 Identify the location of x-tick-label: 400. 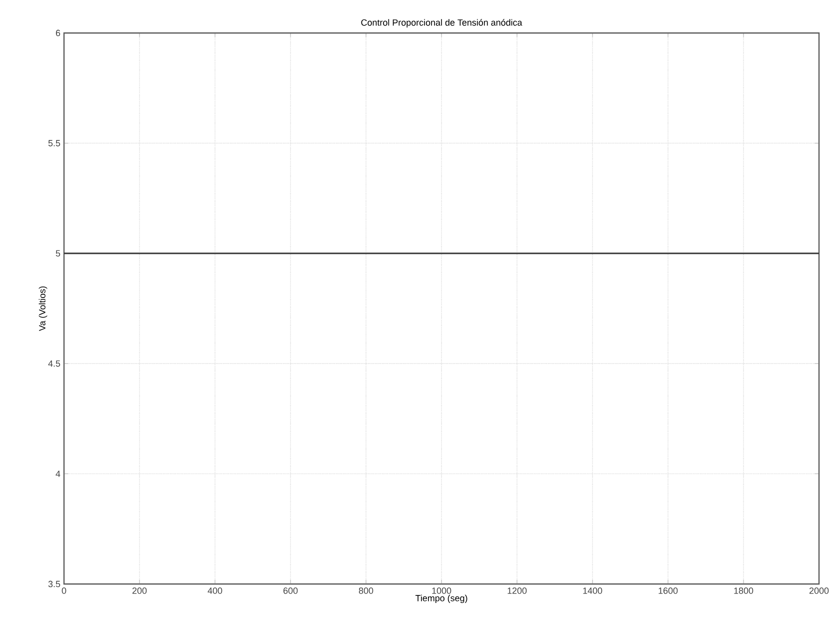
(215, 591).